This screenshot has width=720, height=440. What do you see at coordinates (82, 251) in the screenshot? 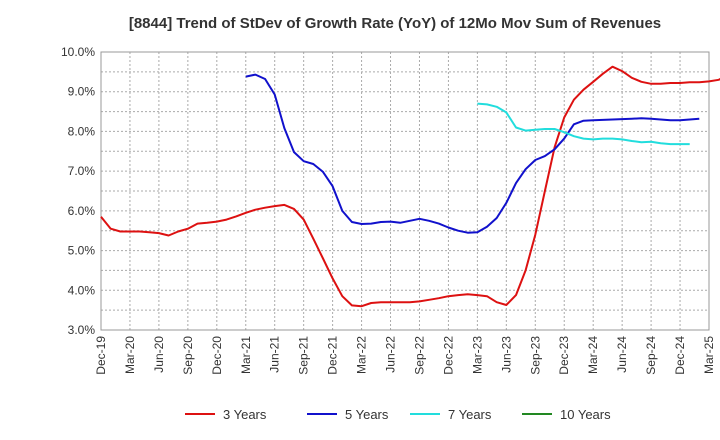
I see `y-tick-label: 5.0%` at bounding box center [82, 251].